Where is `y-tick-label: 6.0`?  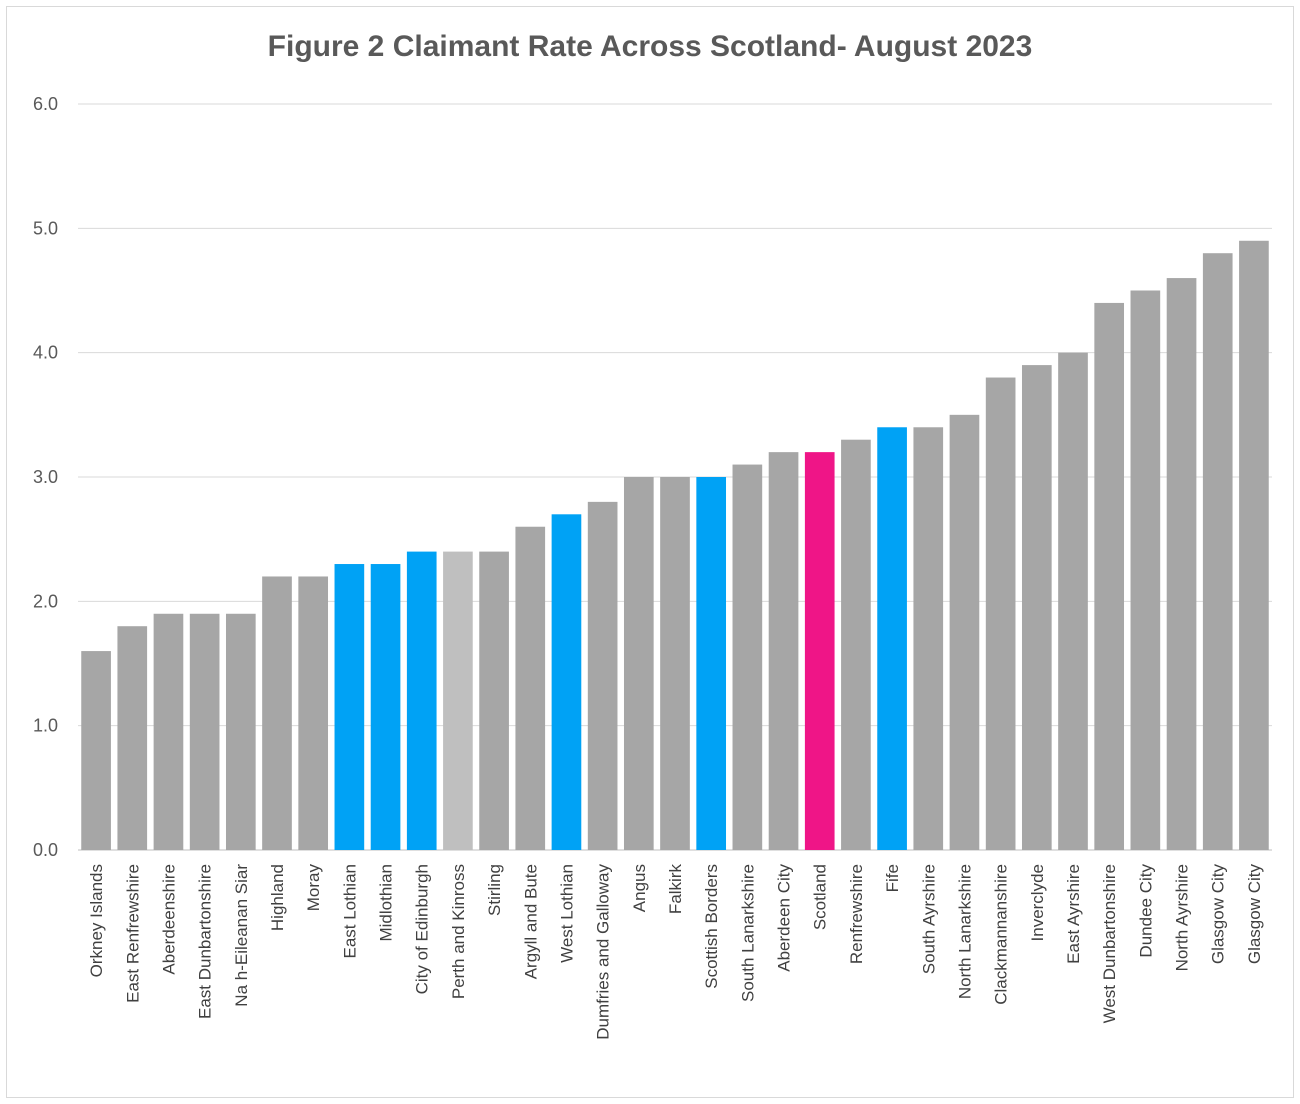
y-tick-label: 6.0 is located at coordinates (45, 104).